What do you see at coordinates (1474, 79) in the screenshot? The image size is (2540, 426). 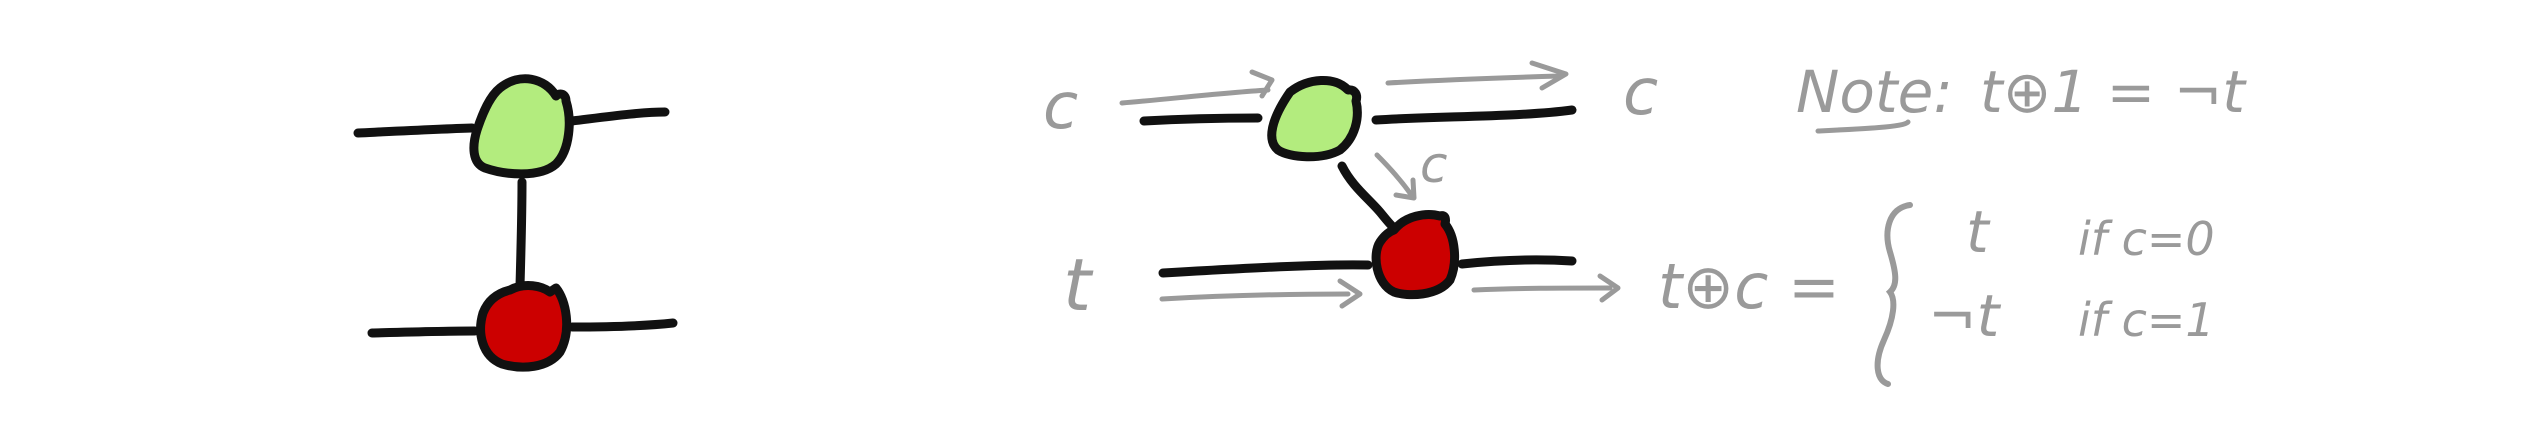 I see `control-output-arrow` at bounding box center [1474, 79].